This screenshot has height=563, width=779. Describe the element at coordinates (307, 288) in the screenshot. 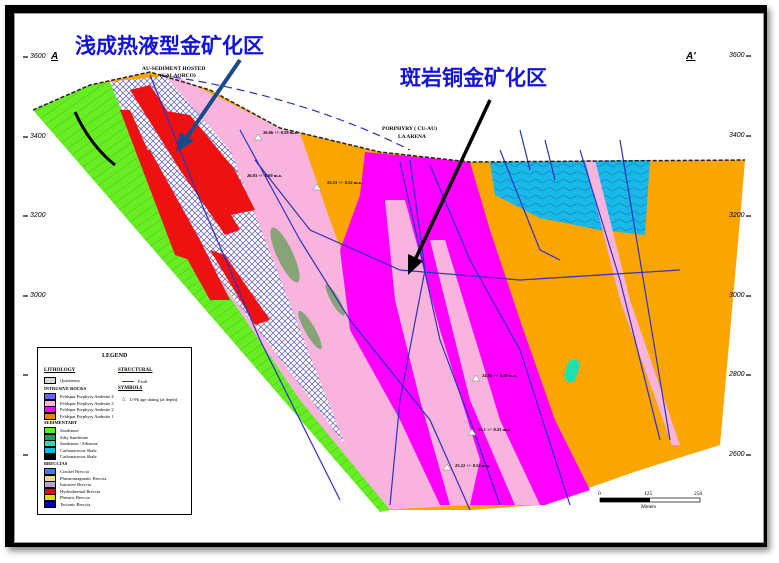

I see `silty-sandstone-lenses` at that location.